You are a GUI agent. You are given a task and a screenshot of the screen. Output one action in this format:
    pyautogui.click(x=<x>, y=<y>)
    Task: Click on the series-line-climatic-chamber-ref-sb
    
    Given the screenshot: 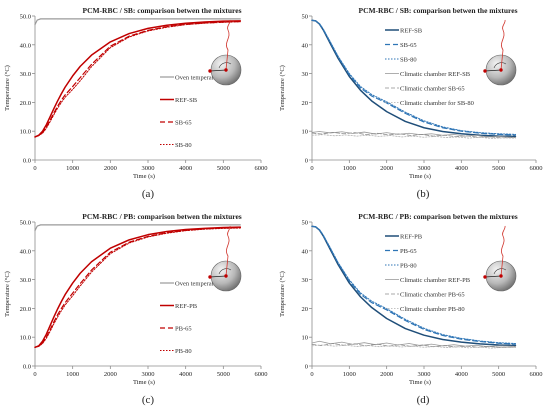 What is the action you would take?
    pyautogui.click(x=413, y=134)
    